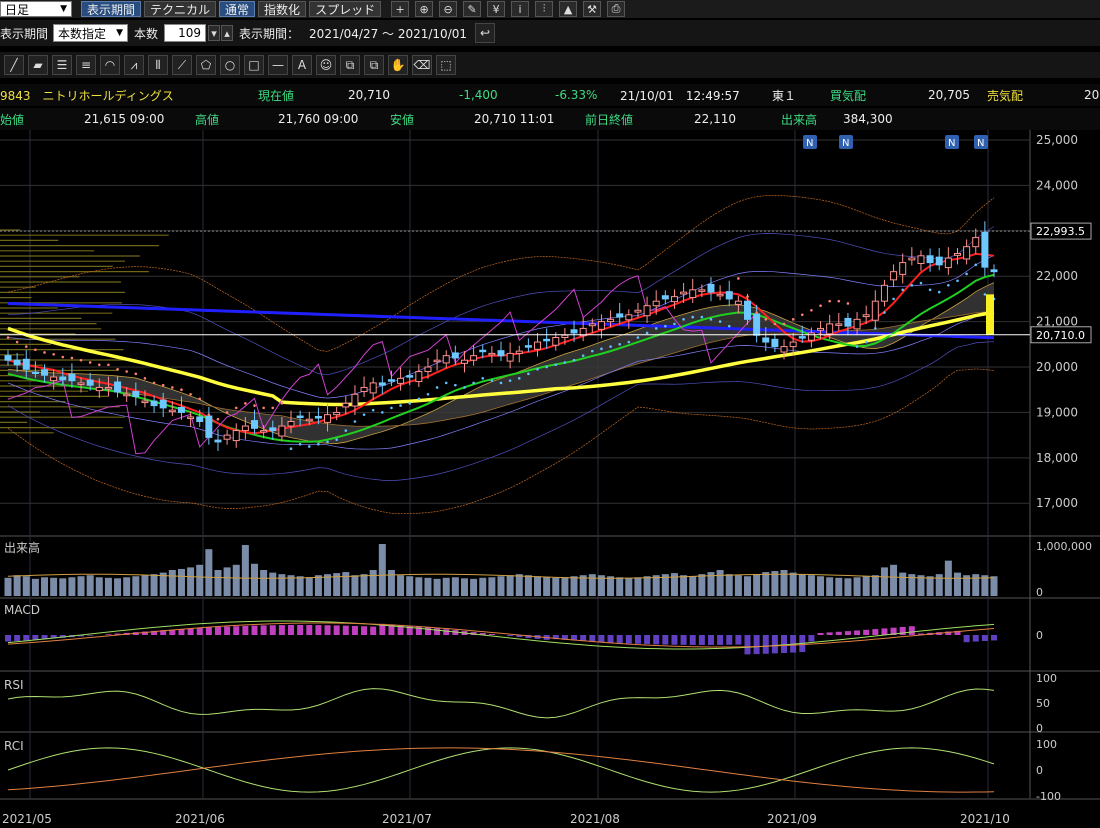 The height and width of the screenshot is (828, 1100). What do you see at coordinates (980, 143) in the screenshot?
I see `news-badge-3: N` at bounding box center [980, 143].